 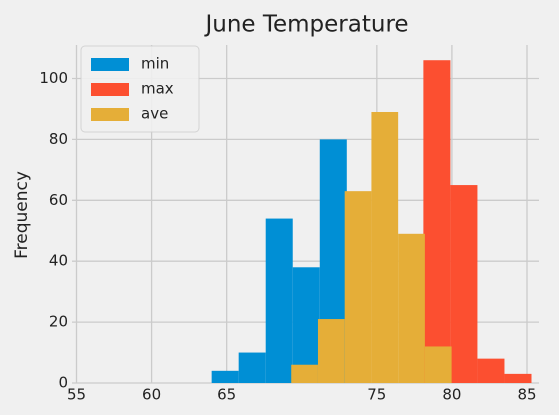 What do you see at coordinates (58, 200) in the screenshot?
I see `y-tick-label: 60` at bounding box center [58, 200].